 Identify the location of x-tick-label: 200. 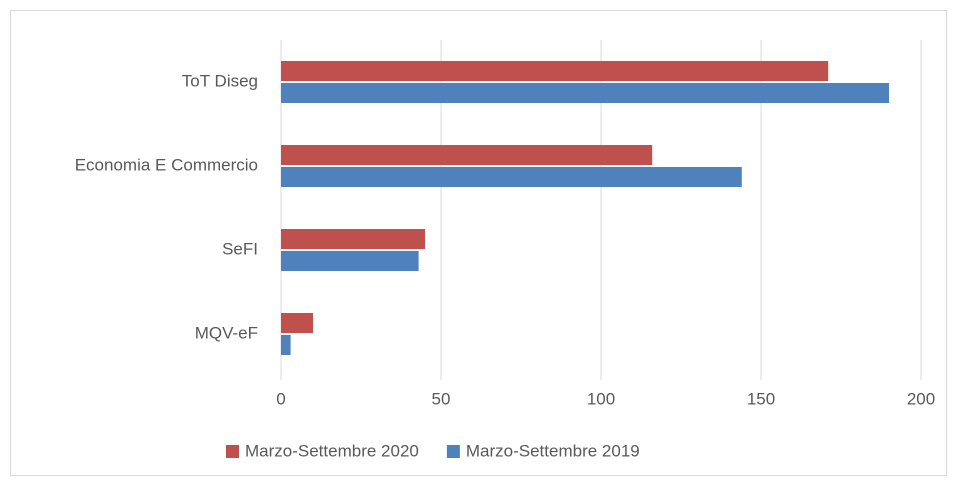
(921, 398).